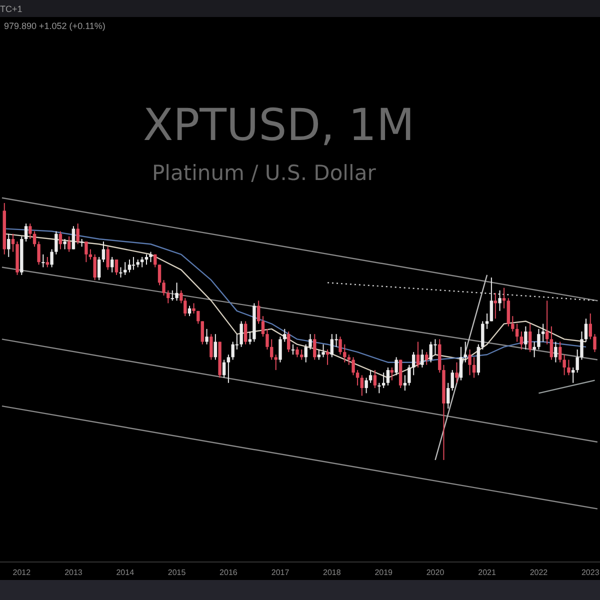 The width and height of the screenshot is (600, 600). I want to click on x-tick-label: 2021, so click(487, 572).